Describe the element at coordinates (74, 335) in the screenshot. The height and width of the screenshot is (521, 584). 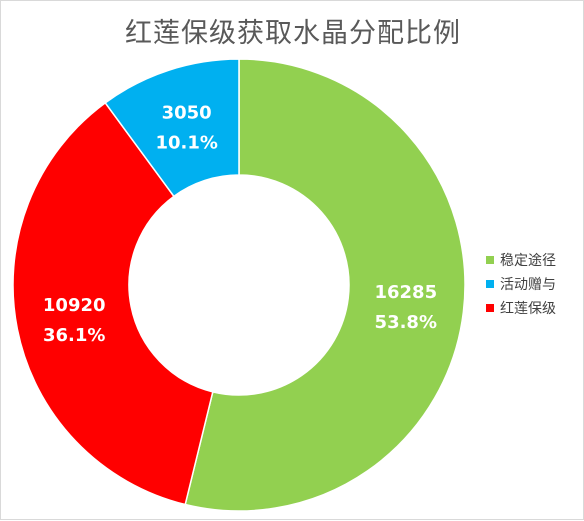
I see `data-label-percent-hongrel: 36.1%` at that location.